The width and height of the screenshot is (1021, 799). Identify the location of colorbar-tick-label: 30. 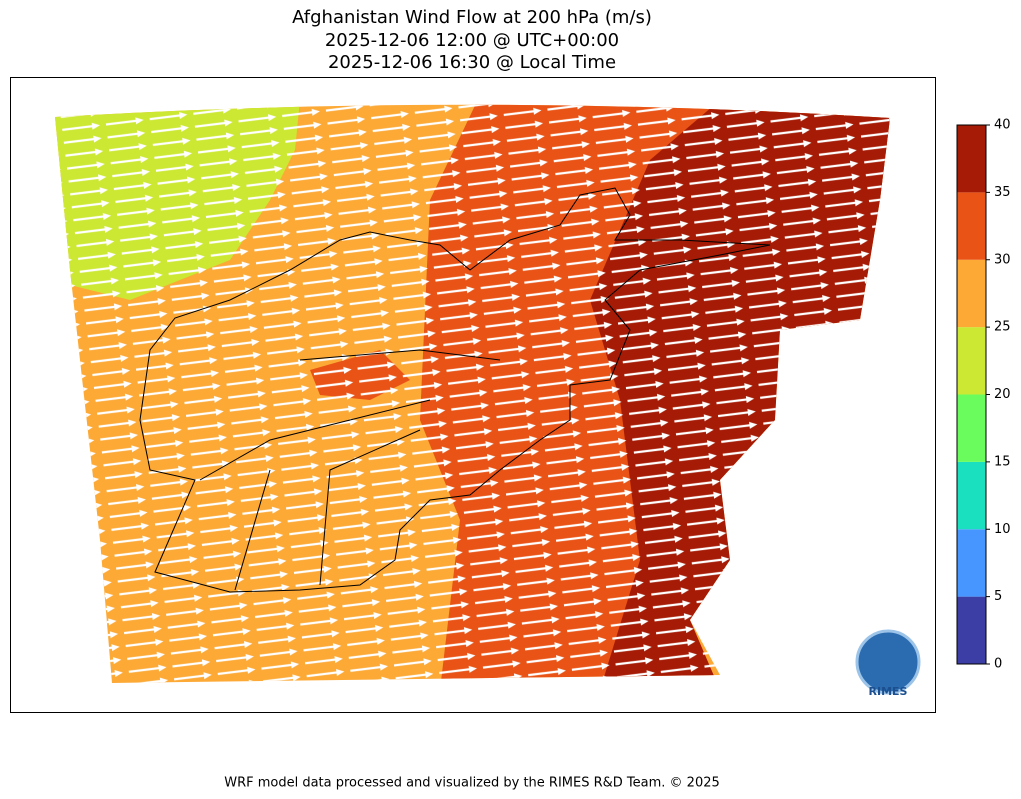
(1002, 259).